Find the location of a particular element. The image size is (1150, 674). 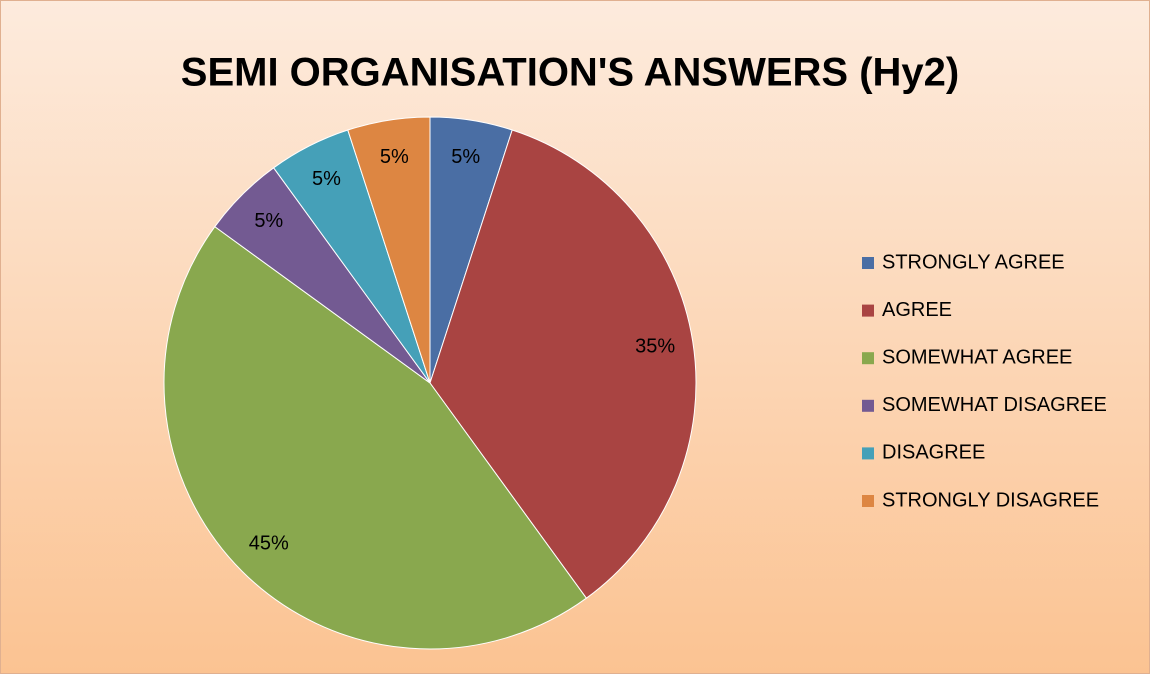

data-label: 45% is located at coordinates (269, 544).